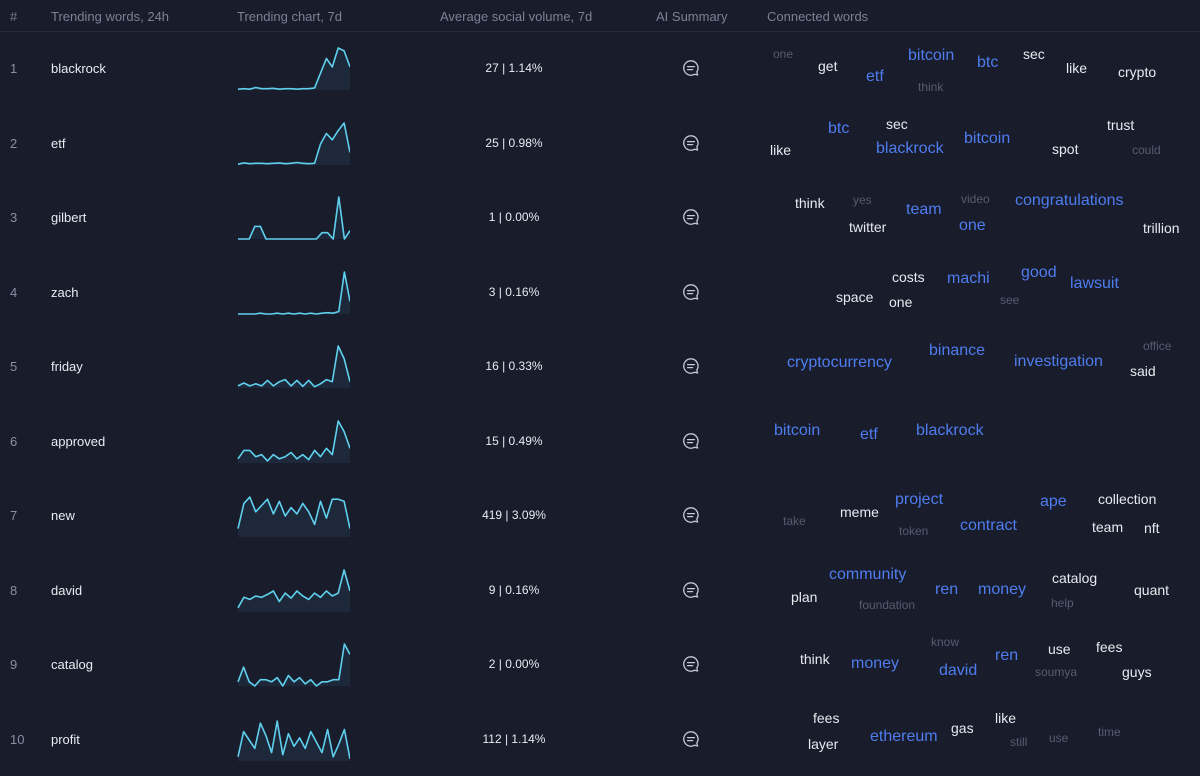 This screenshot has width=1200, height=776. Describe the element at coordinates (1094, 283) in the screenshot. I see `connected-word: lawsuit` at that location.